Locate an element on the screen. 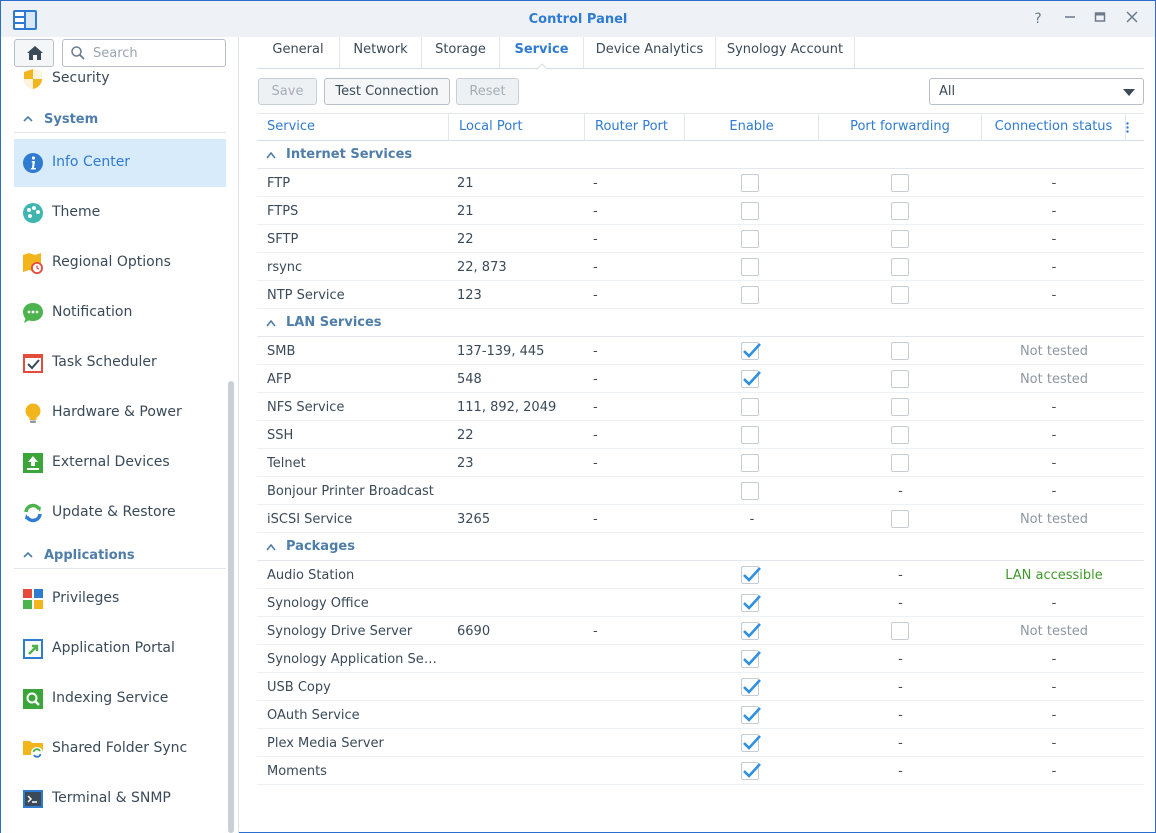 The width and height of the screenshot is (1156, 833). sidebar-item-update-restore: Update & Restore is located at coordinates (120, 513).